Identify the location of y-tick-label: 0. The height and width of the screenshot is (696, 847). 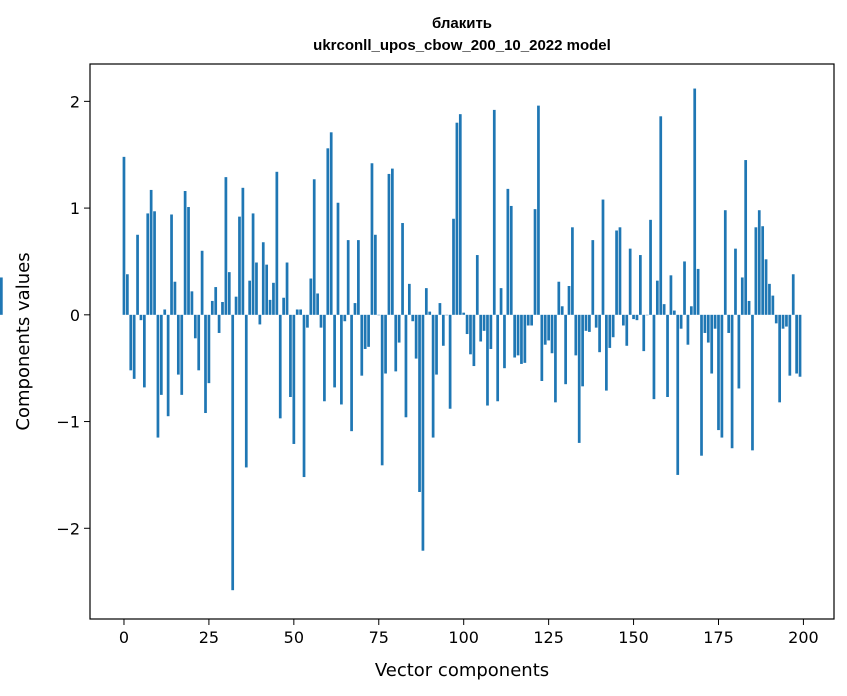
(75, 315).